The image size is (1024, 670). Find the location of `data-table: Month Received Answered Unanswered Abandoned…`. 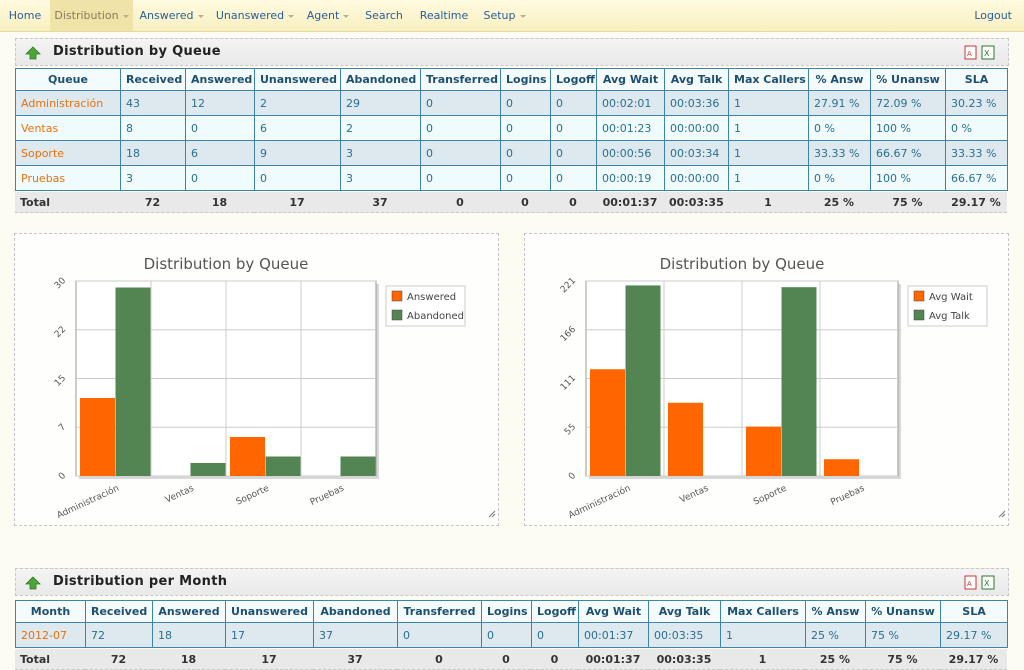

data-table: Month Received Answered Unanswered Abandoned… is located at coordinates (511, 624).